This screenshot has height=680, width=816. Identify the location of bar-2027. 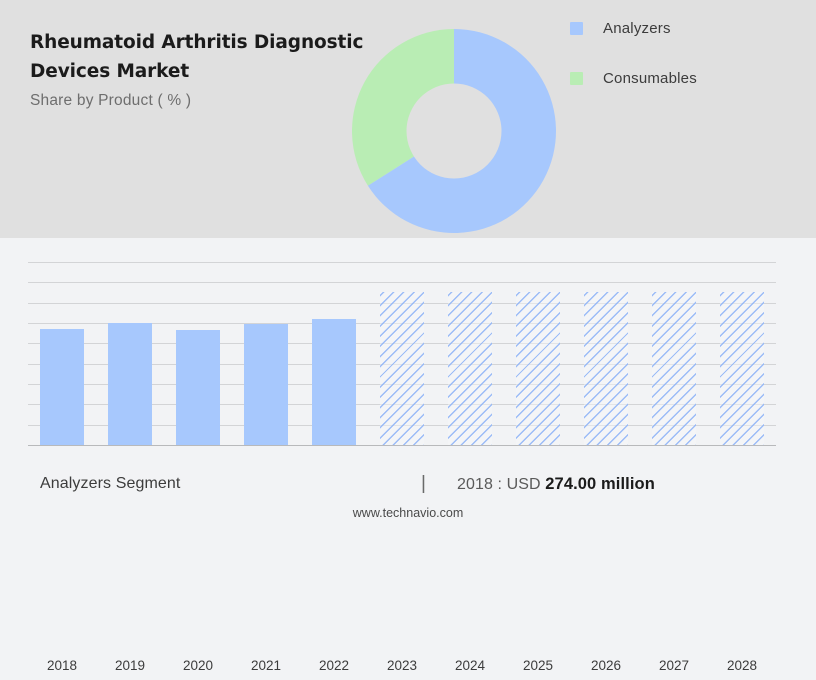
(674, 369).